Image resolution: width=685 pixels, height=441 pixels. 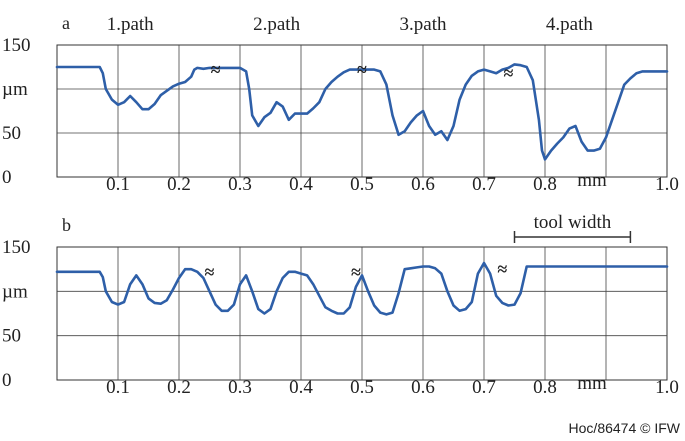 What do you see at coordinates (66, 23) in the screenshot?
I see `panel-label: a` at bounding box center [66, 23].